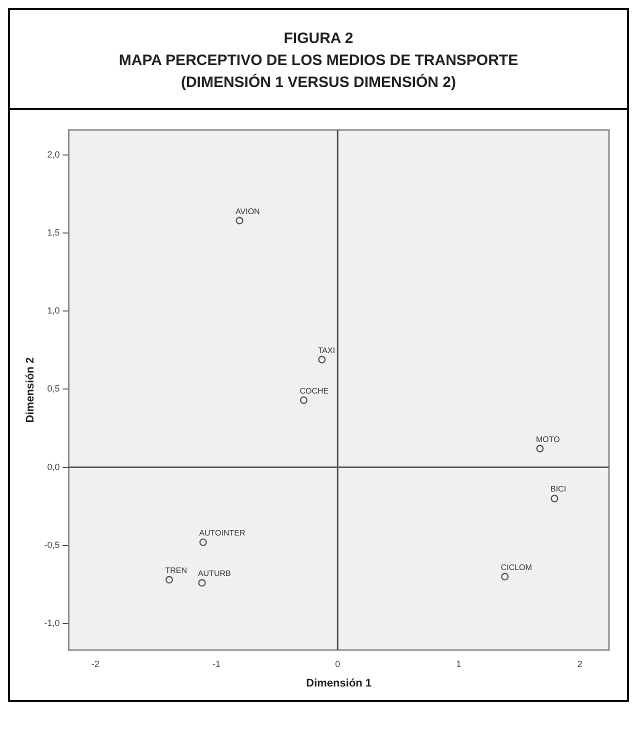 The width and height of the screenshot is (637, 742). Describe the element at coordinates (337, 663) in the screenshot. I see `x-tick-label: 0` at that location.